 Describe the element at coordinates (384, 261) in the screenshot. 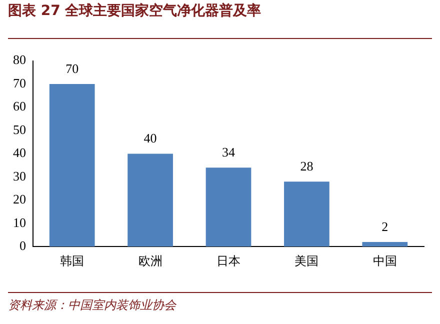

I see `x-tick-label: 中国` at that location.